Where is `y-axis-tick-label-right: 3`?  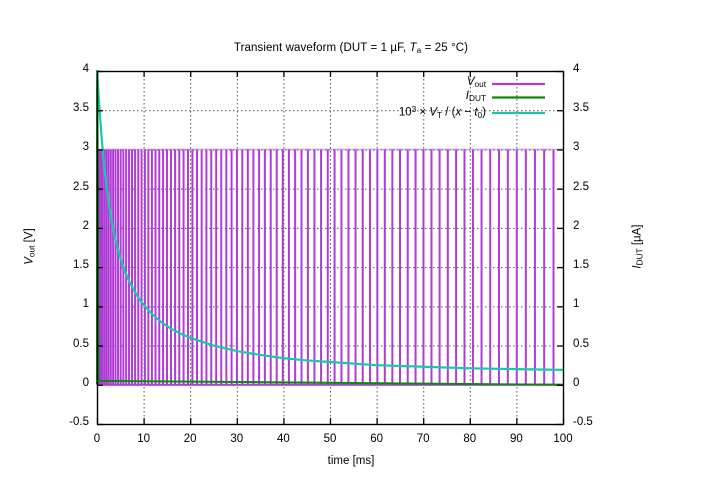 y-axis-tick-label-right: 3 is located at coordinates (576, 147).